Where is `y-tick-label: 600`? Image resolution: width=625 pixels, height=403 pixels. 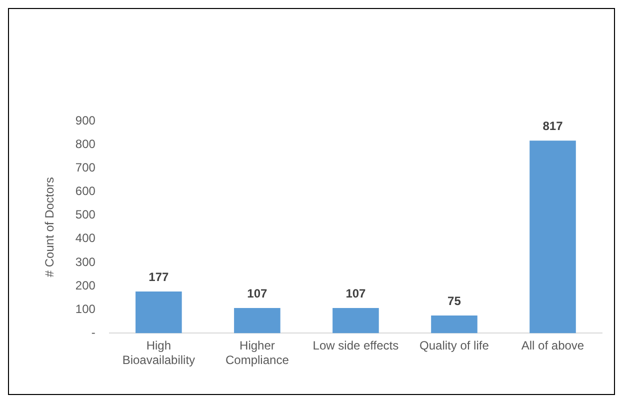 y-tick-label: 600 is located at coordinates (85, 191).